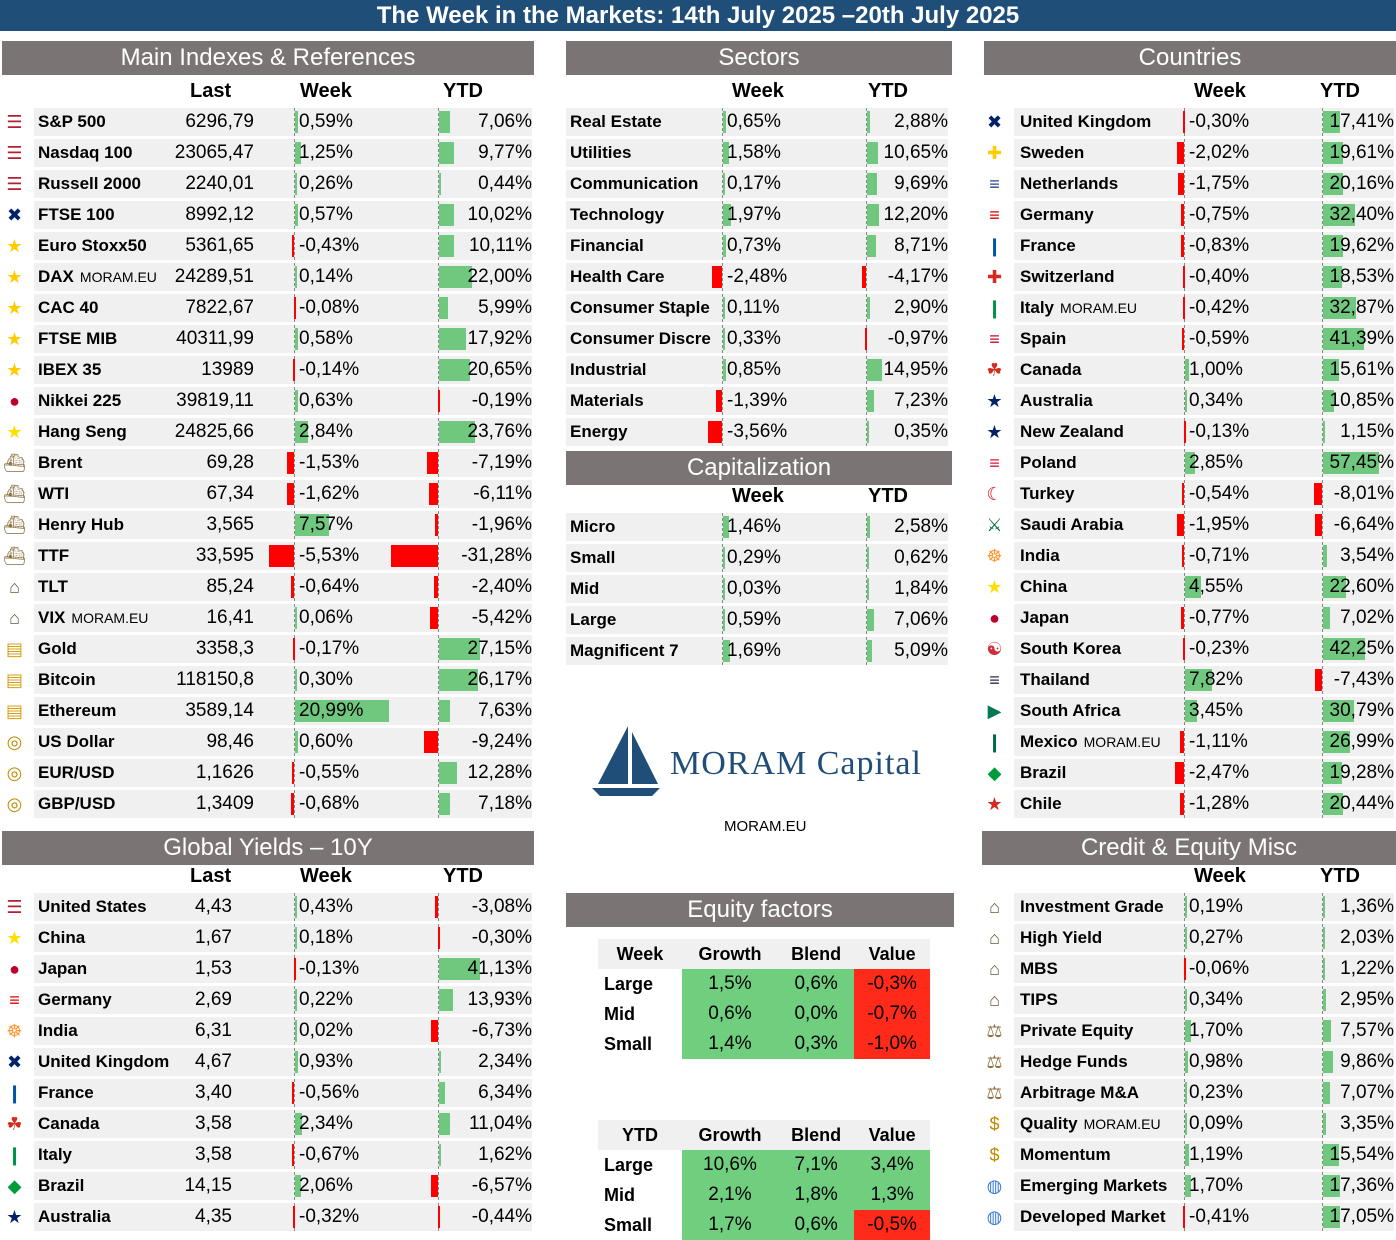 Image resolution: width=1396 pixels, height=1240 pixels. What do you see at coordinates (67, 679) in the screenshot?
I see `row-name: Bitcoin` at bounding box center [67, 679].